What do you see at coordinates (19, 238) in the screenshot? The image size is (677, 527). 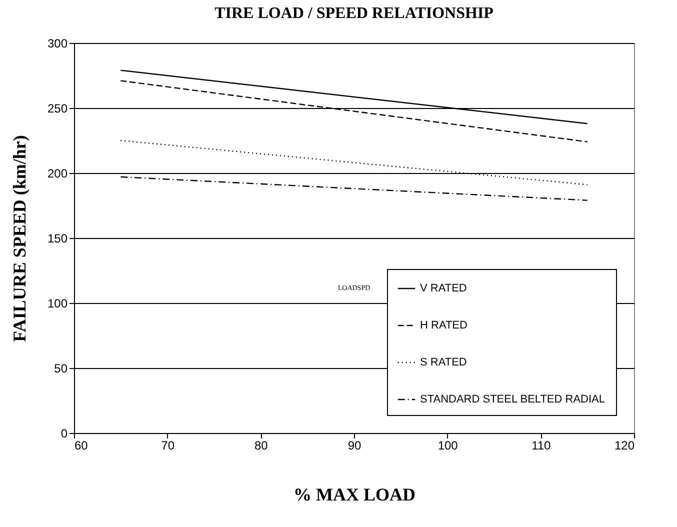 I see `y-axis-title: FAILURE SPEED (km/hr)` at bounding box center [19, 238].